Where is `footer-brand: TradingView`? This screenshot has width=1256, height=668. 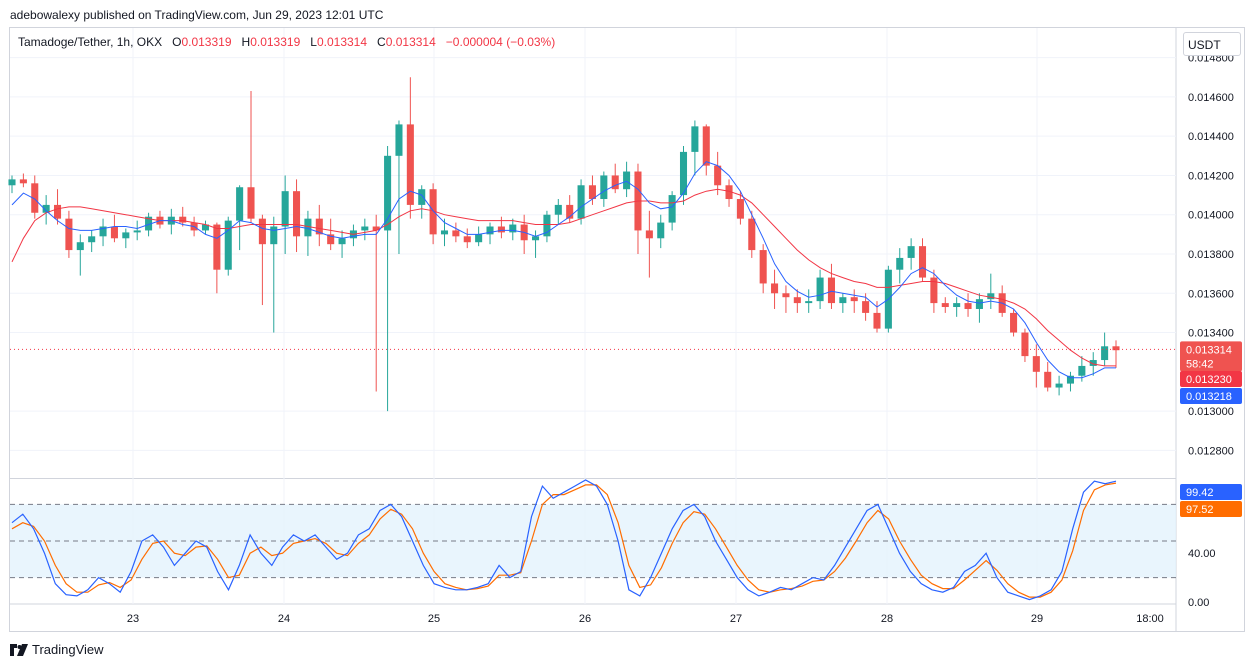 footer-brand: TradingView is located at coordinates (57, 649).